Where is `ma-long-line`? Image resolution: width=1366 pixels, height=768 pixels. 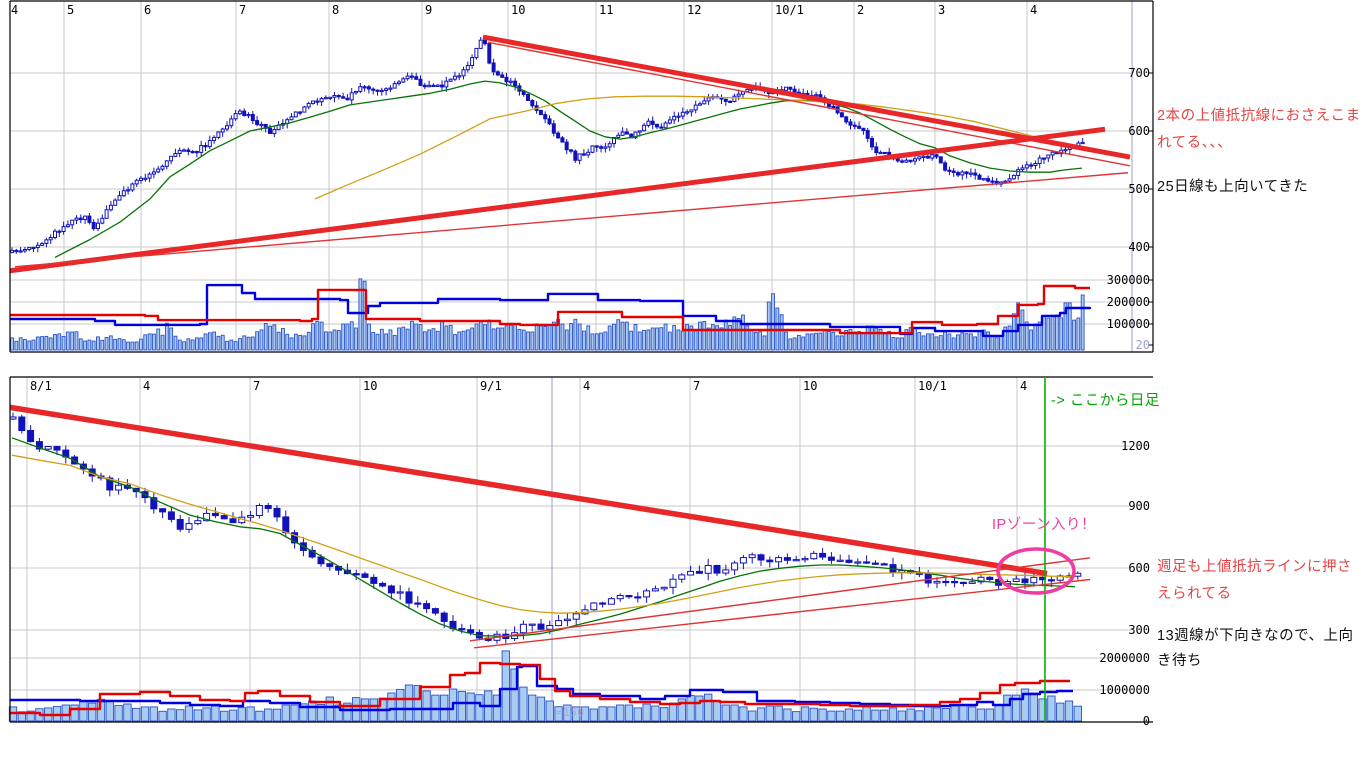
ma-long-line is located at coordinates (687, 147).